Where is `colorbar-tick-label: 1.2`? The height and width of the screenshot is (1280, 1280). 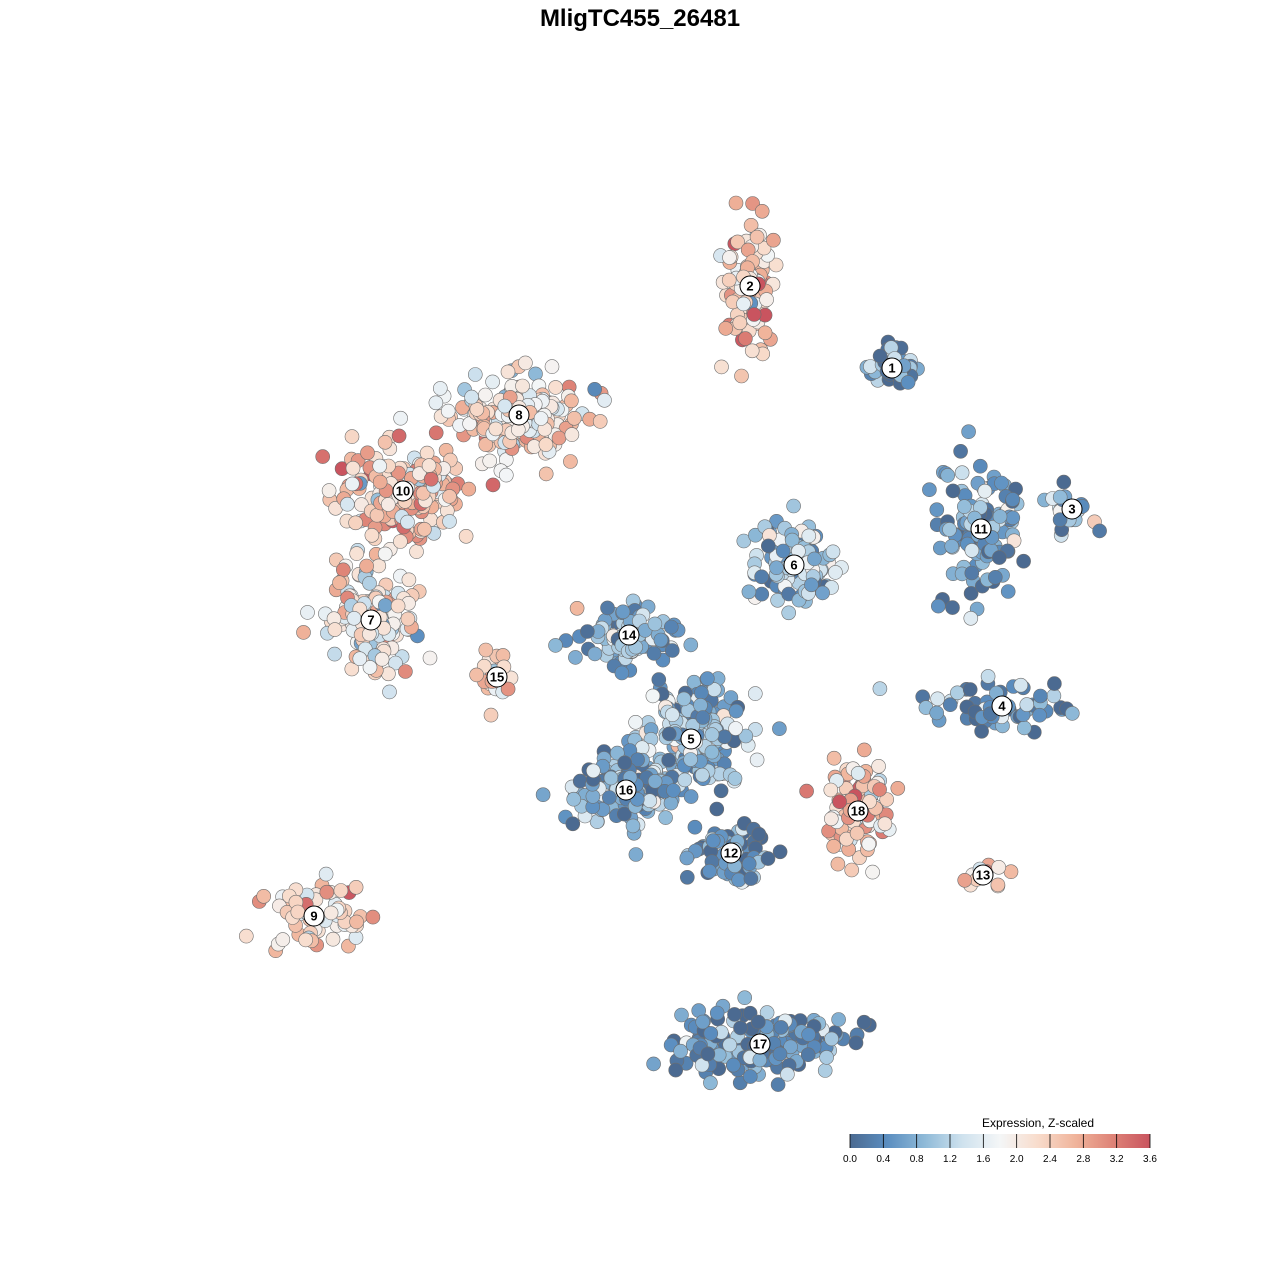
colorbar-tick-label: 1.2 is located at coordinates (950, 1159).